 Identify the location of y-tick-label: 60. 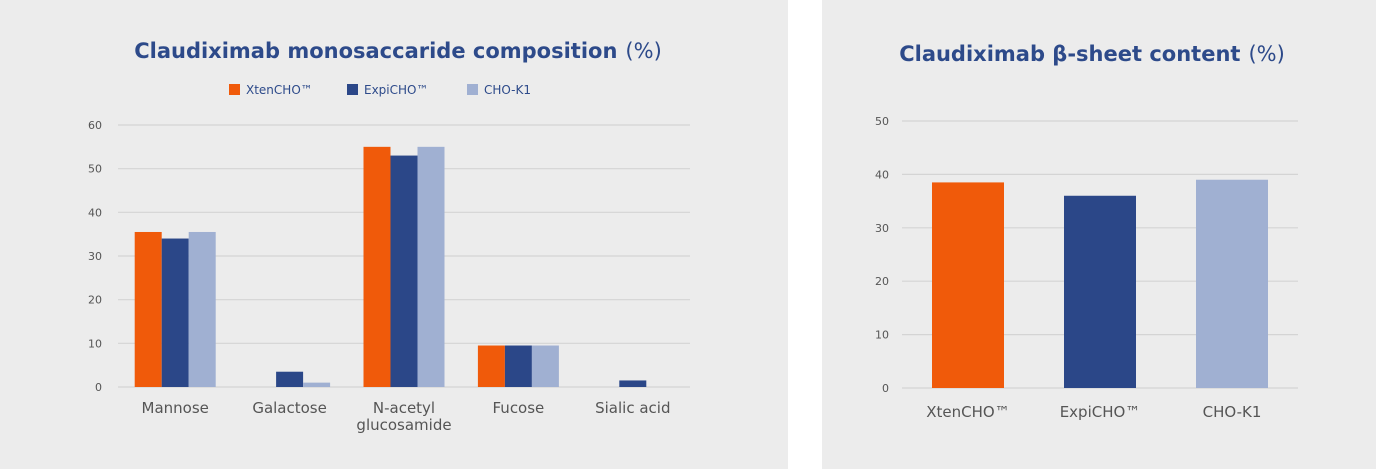
(95, 125).